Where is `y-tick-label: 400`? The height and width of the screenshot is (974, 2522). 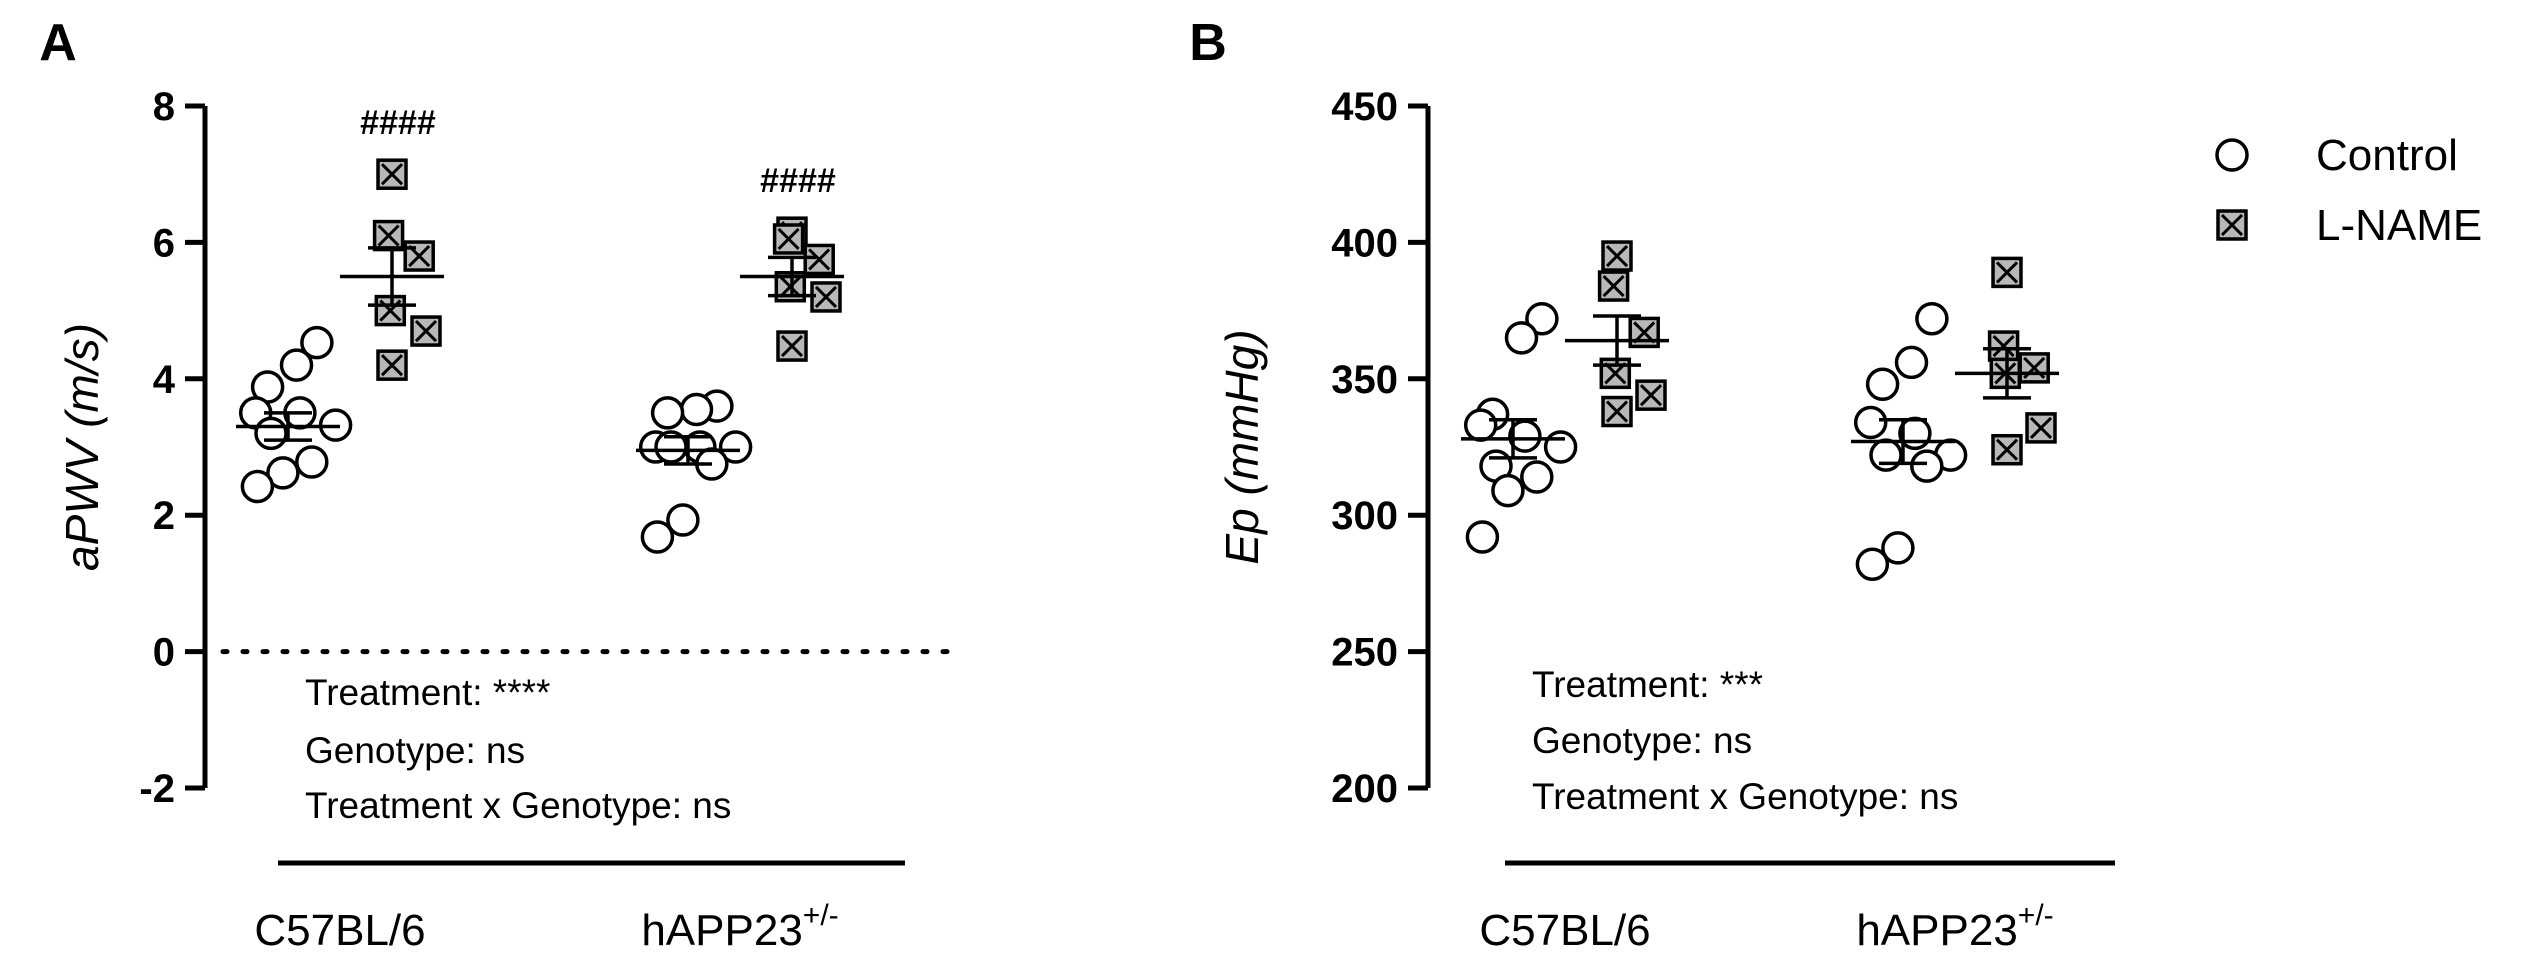 y-tick-label: 400 is located at coordinates (1364, 243).